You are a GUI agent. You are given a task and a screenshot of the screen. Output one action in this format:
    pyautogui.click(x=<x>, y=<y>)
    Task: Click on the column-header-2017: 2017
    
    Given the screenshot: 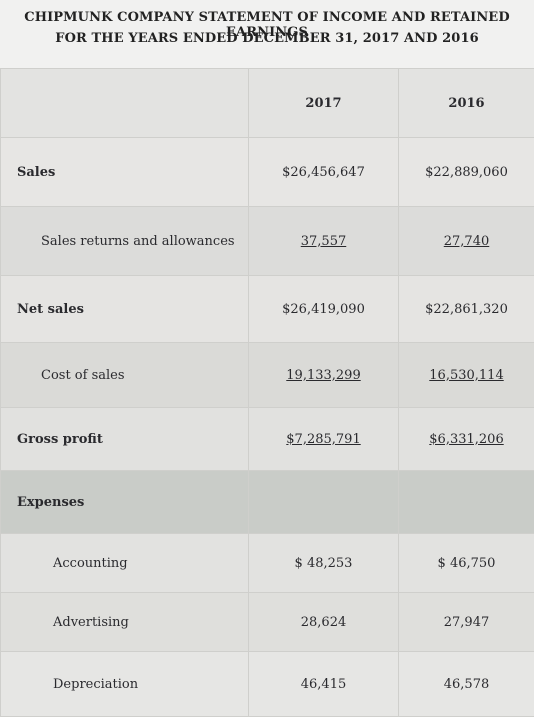 What is the action you would take?
    pyautogui.click(x=324, y=103)
    